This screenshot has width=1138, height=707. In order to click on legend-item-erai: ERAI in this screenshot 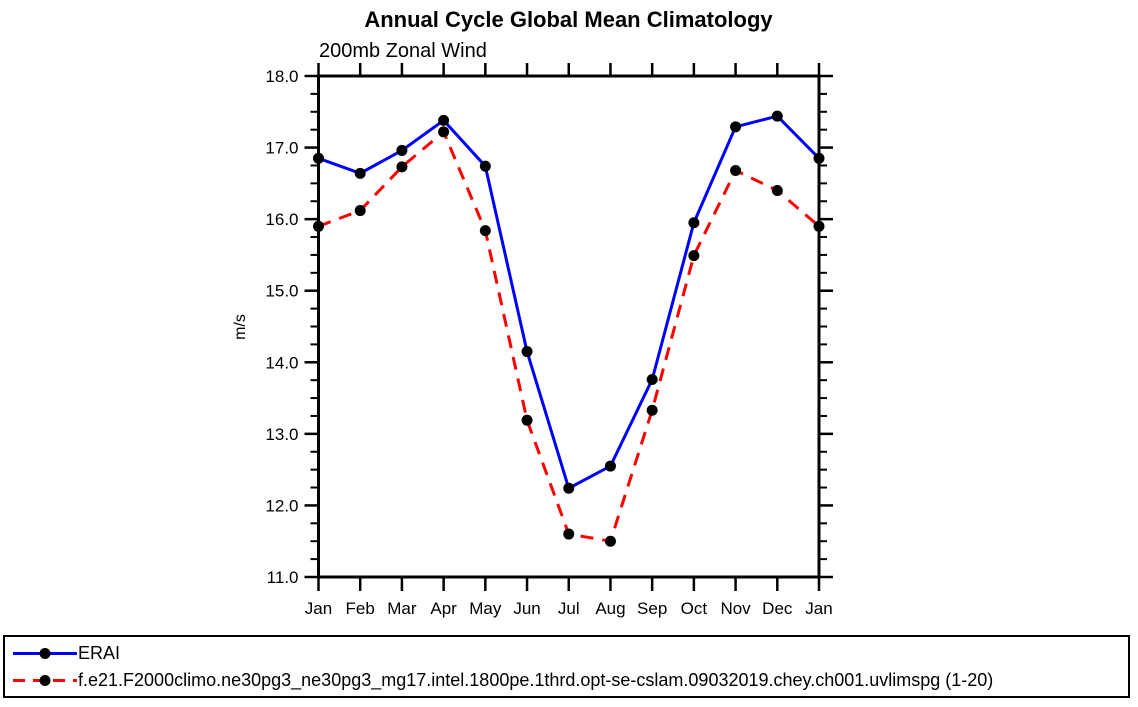, I will do `click(568, 653)`.